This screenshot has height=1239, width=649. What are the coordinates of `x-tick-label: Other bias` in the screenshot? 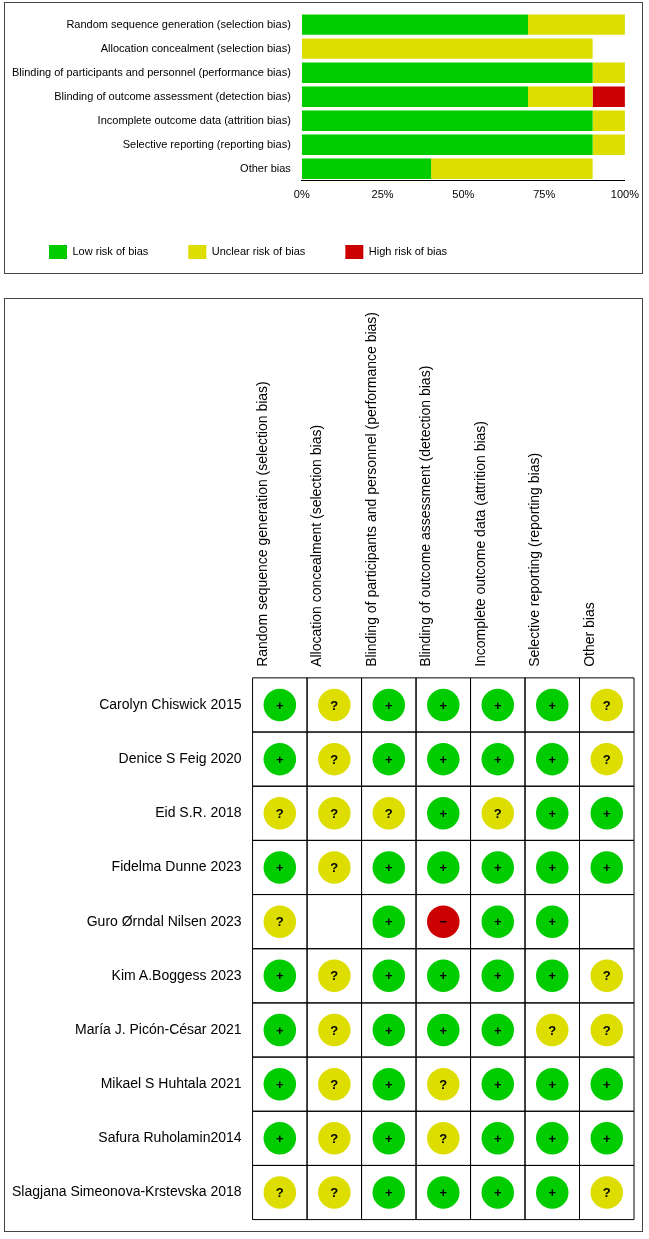 It's located at (588, 634).